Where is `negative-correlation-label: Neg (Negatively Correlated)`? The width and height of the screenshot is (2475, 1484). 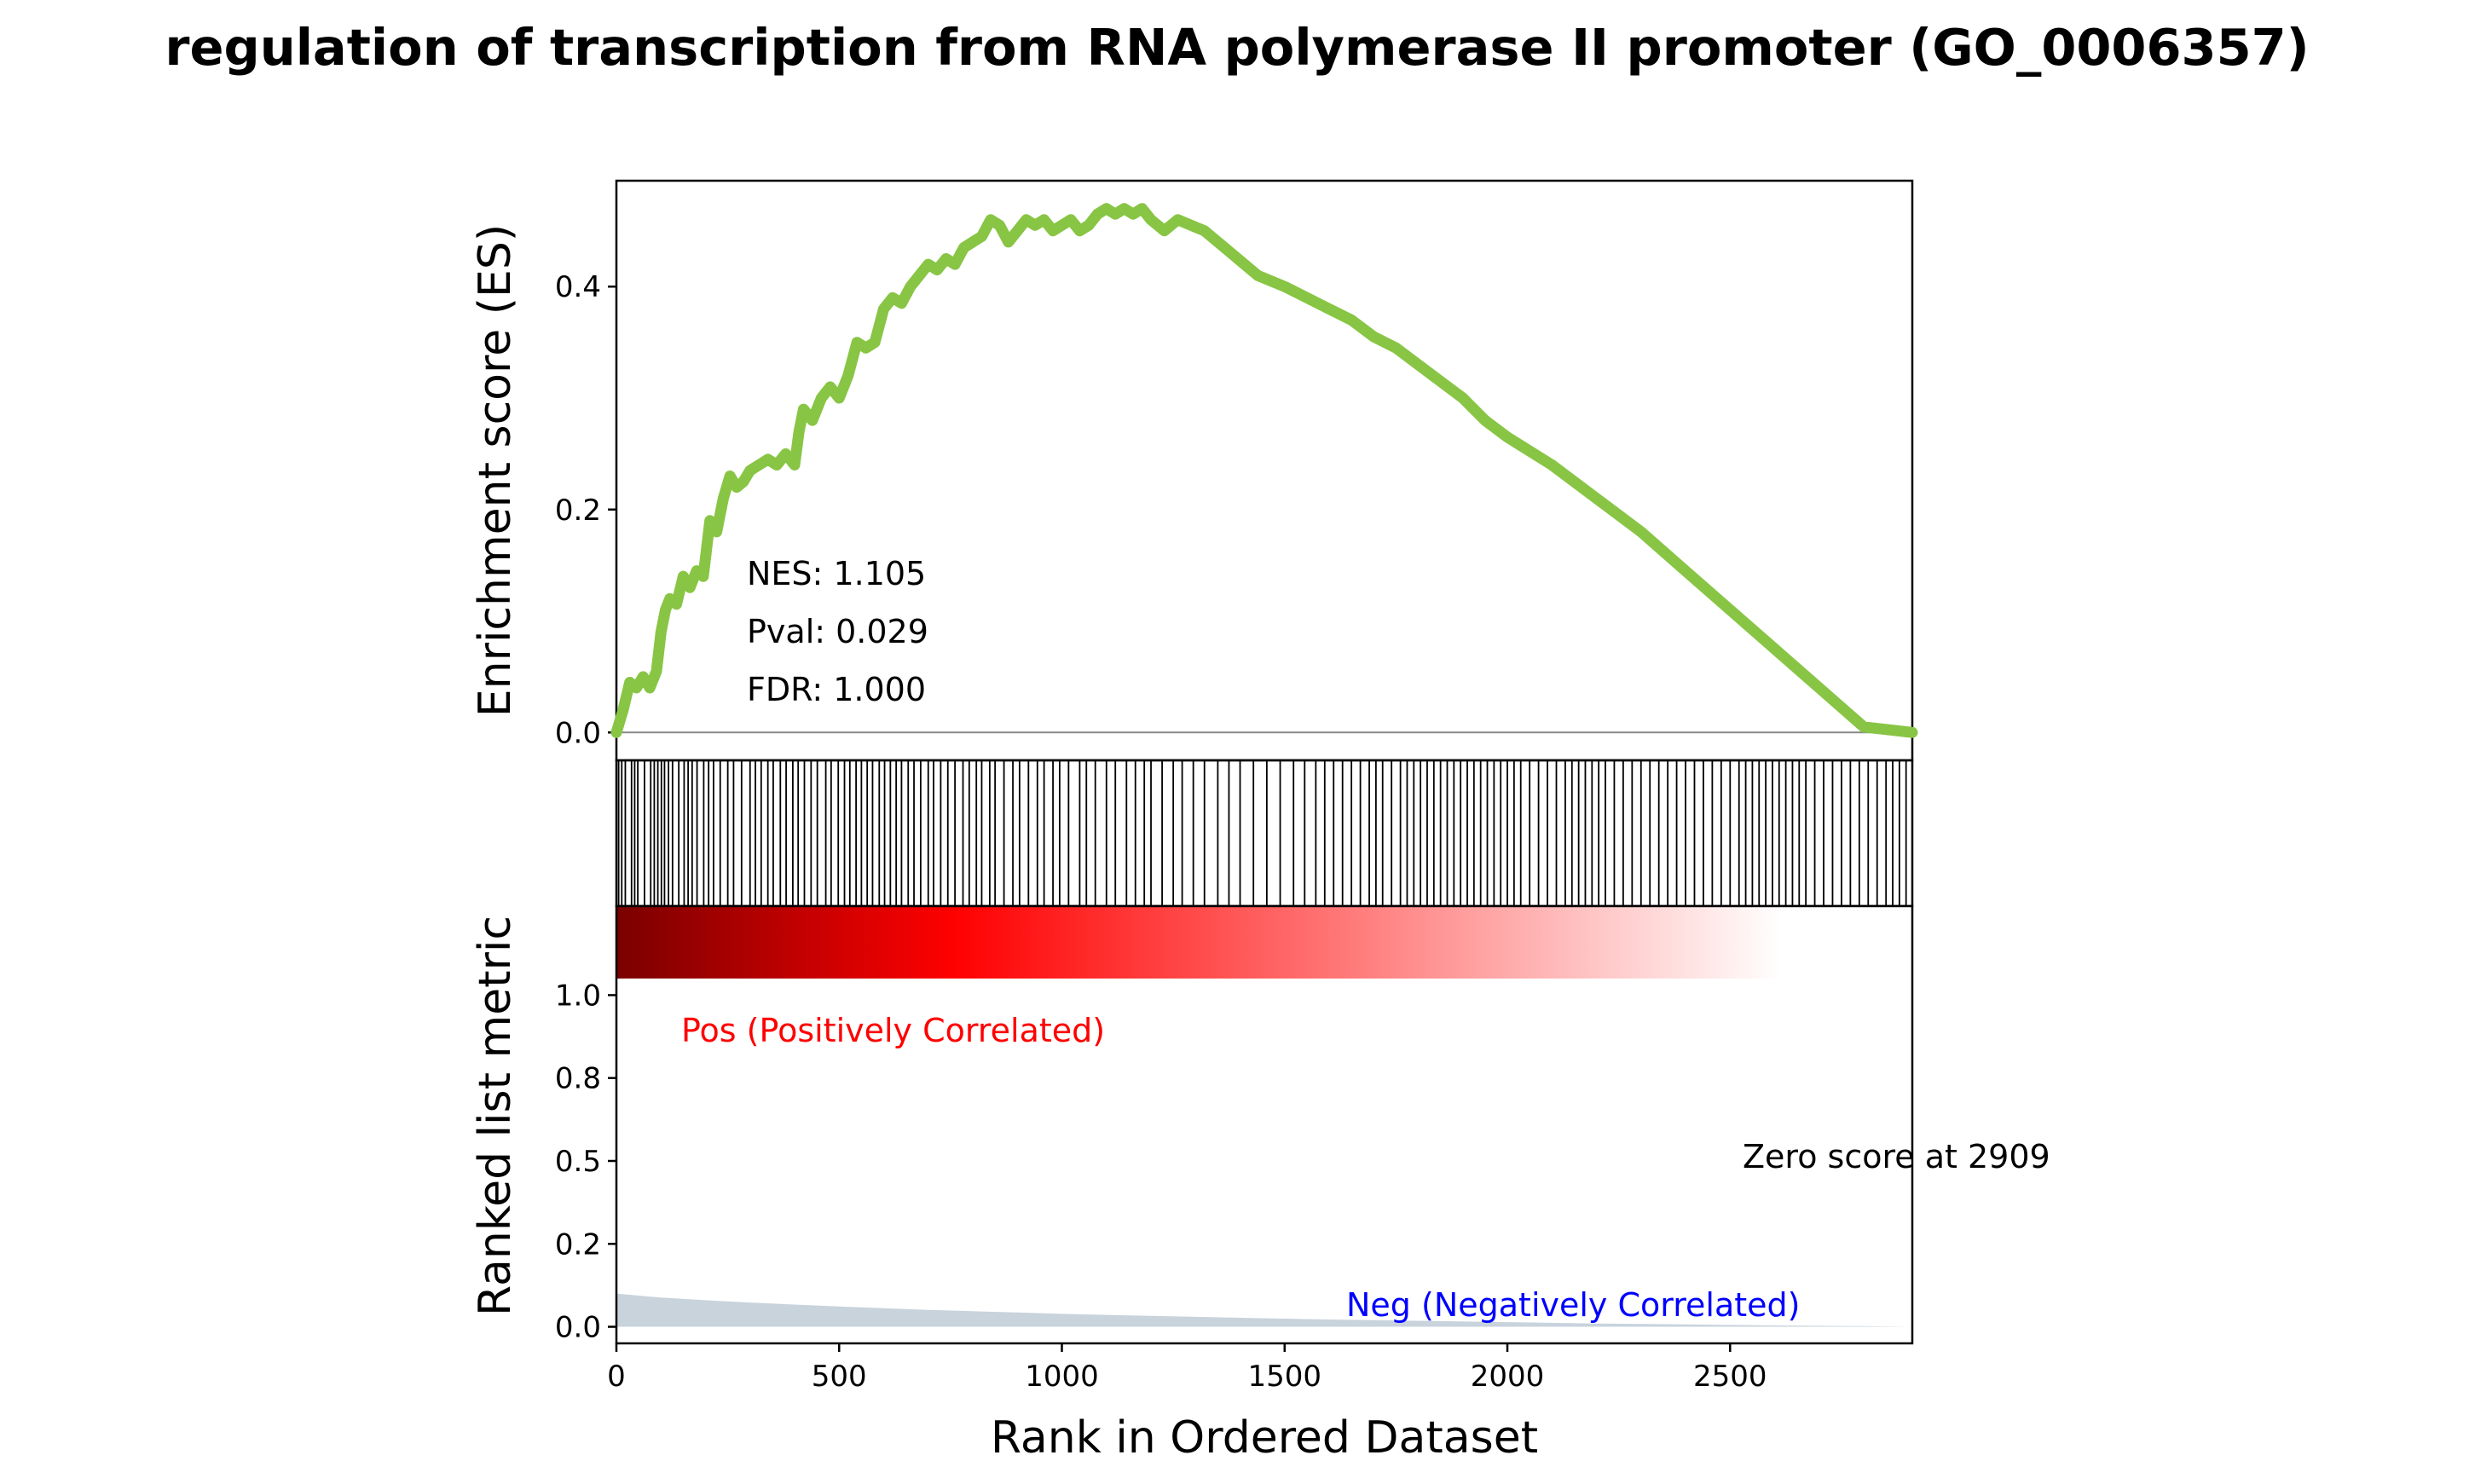 negative-correlation-label: Neg (Negatively Correlated) is located at coordinates (1573, 1305).